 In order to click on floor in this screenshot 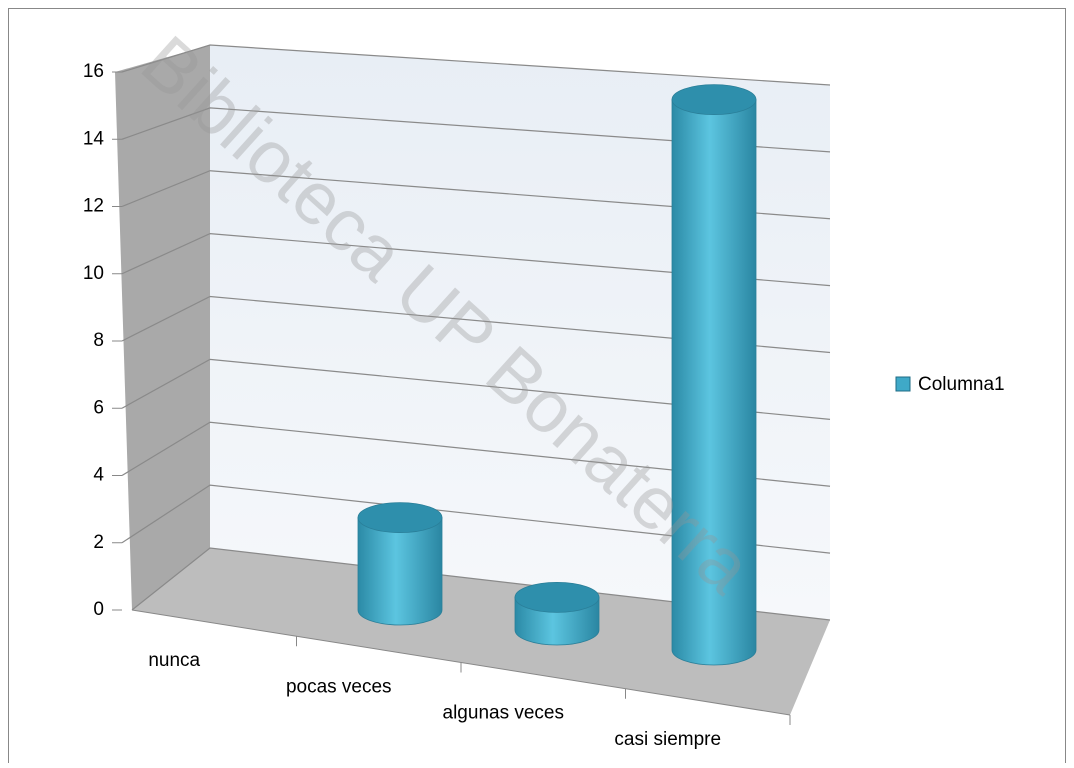, I will do `click(481, 631)`.